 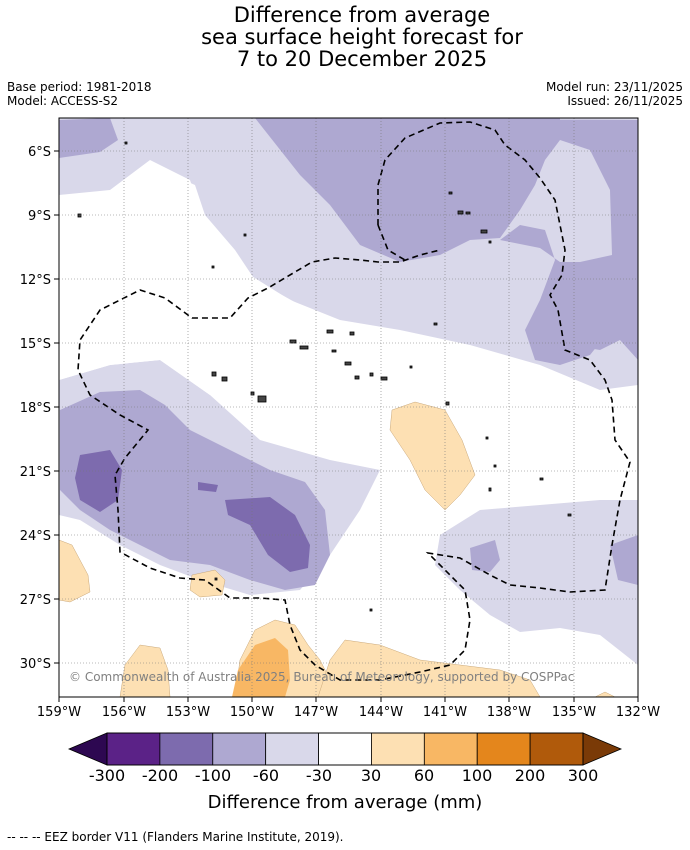 I want to click on lat-label: 27°S, so click(x=35, y=600).